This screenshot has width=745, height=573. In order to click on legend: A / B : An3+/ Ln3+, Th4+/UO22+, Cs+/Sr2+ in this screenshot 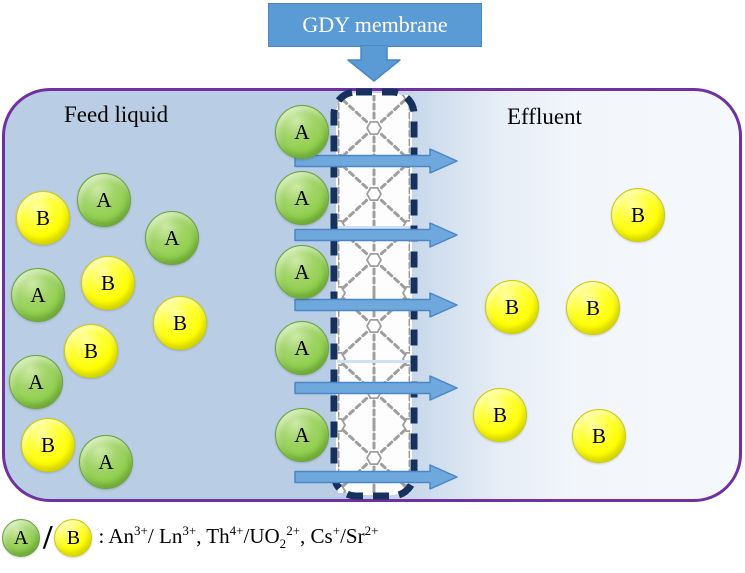, I will do `click(190, 538)`.